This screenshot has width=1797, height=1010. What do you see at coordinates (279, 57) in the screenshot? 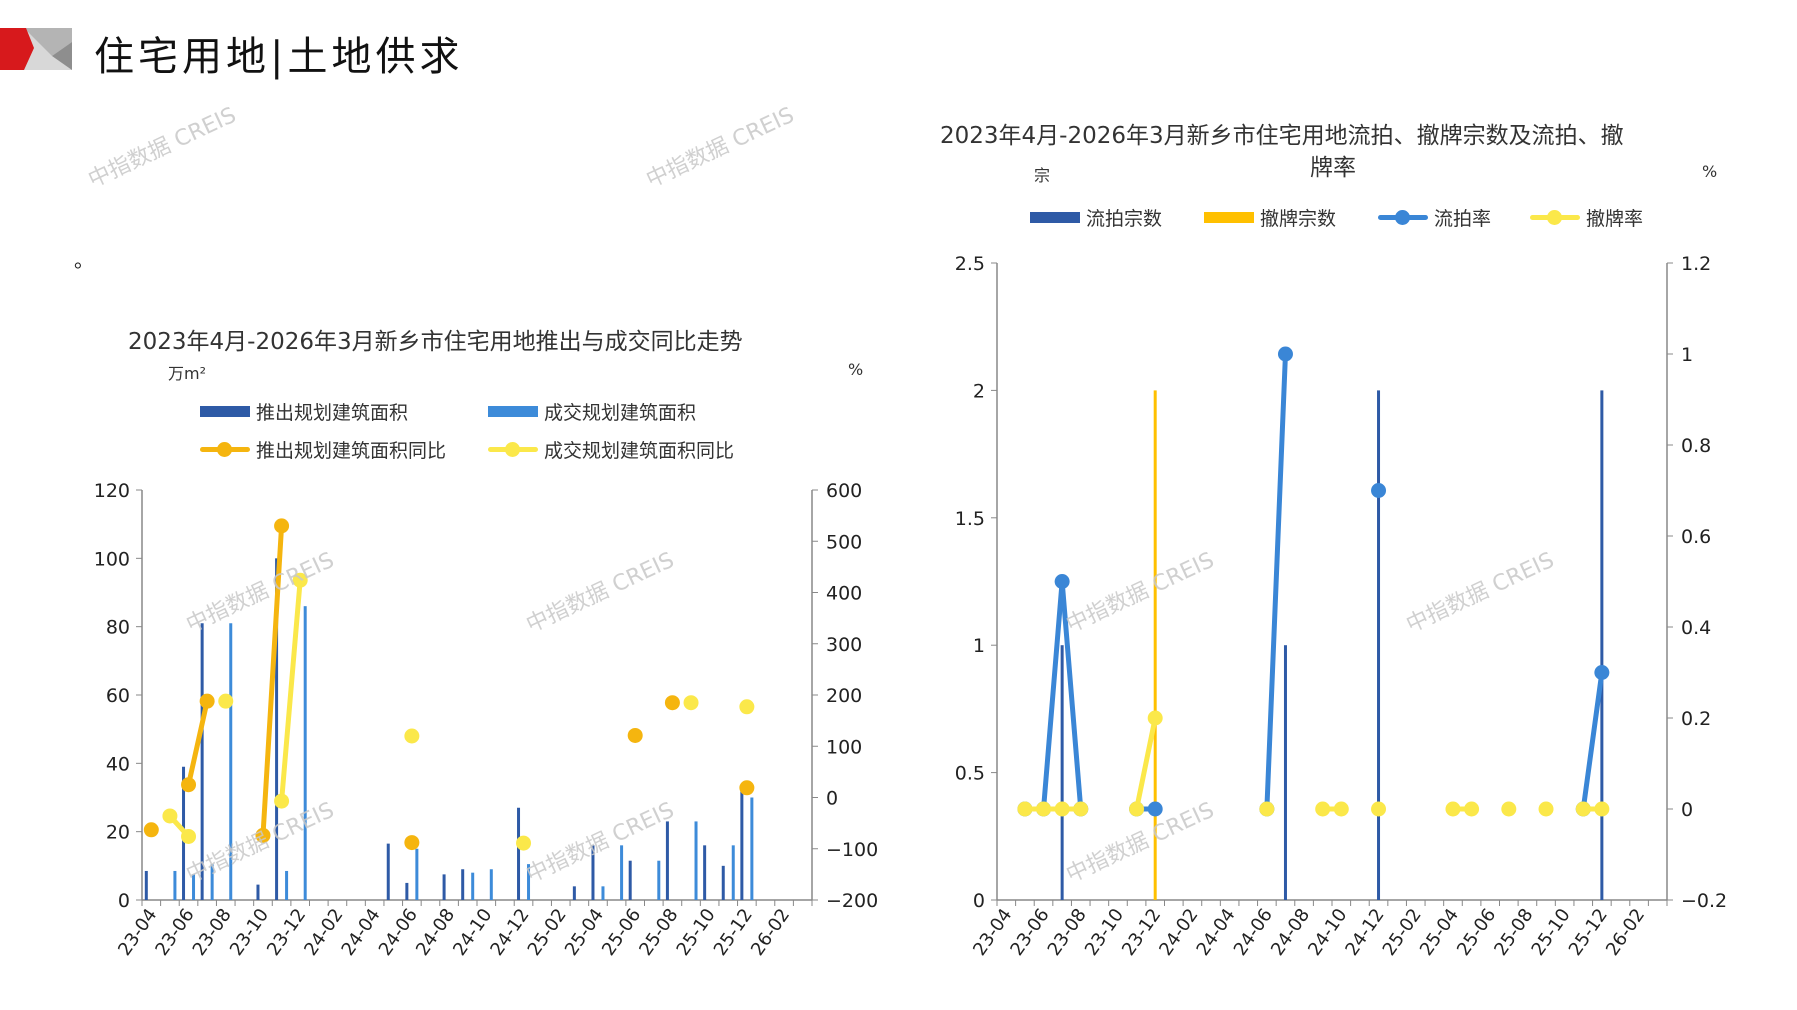
I see `page-title: 住宅用地|土地供求` at bounding box center [279, 57].